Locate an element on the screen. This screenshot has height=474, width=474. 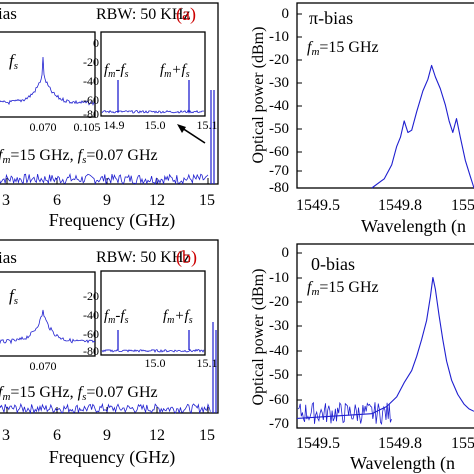
panel-d-ytick-50: -50 is located at coordinates (279, 375).